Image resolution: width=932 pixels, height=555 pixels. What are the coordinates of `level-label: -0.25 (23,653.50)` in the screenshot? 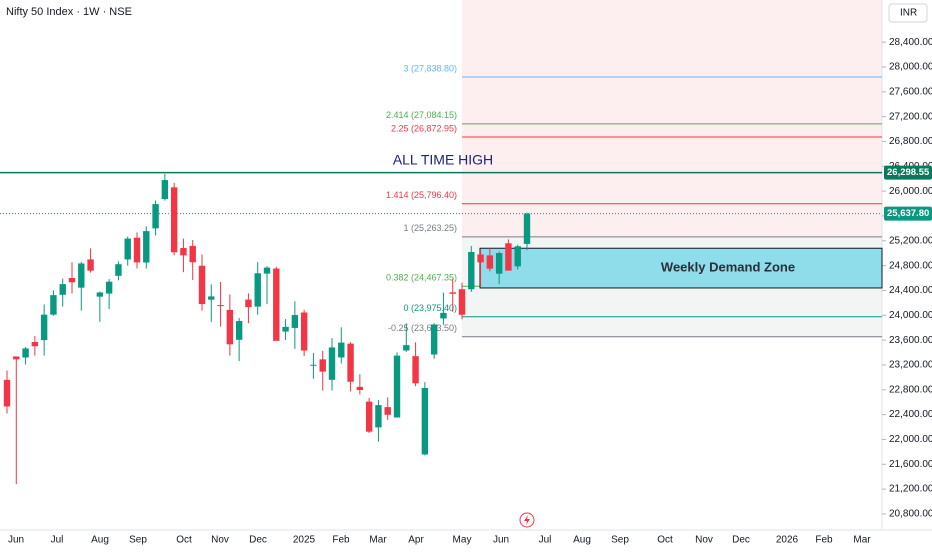 It's located at (422, 328).